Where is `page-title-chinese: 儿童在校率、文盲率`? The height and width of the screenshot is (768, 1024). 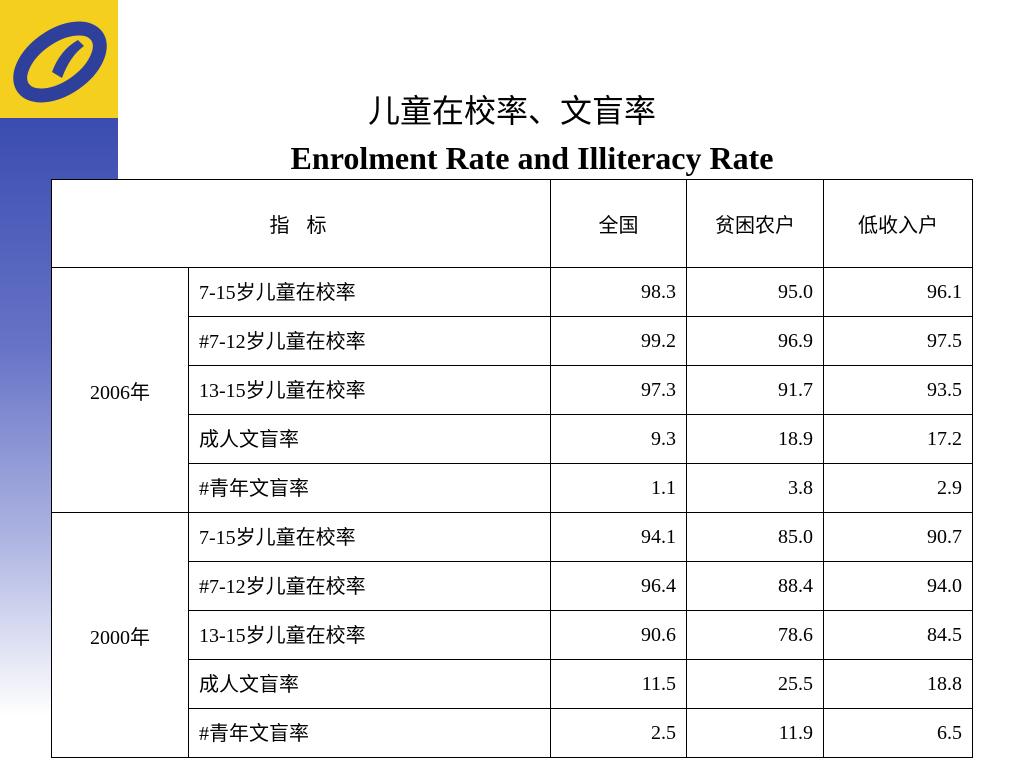
page-title-chinese: 儿童在校率、文盲率 is located at coordinates (511, 111).